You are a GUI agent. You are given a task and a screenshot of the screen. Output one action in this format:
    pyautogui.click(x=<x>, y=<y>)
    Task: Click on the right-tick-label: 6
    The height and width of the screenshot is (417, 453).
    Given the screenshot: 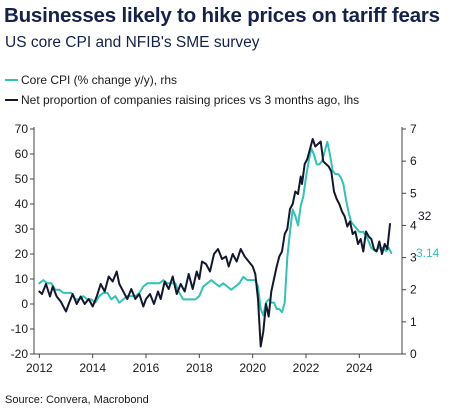 What is the action you would take?
    pyautogui.click(x=413, y=161)
    